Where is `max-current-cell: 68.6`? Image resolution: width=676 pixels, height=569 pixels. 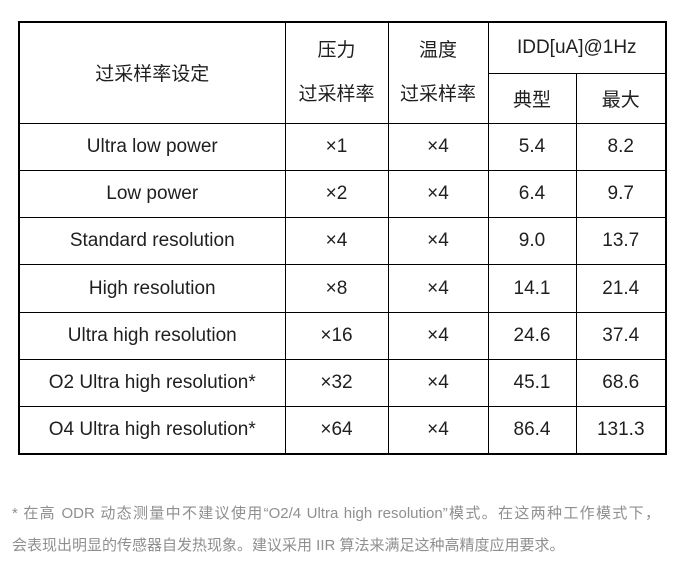
max-current-cell: 68.6 is located at coordinates (621, 383).